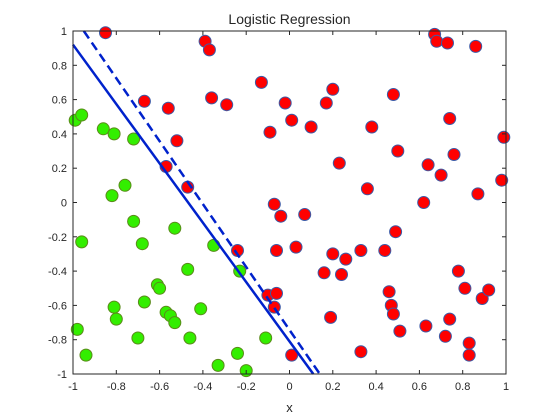 Image resolution: width=560 pixels, height=420 pixels. Describe the element at coordinates (59, 135) in the screenshot. I see `y-tick-label: 0.4` at that location.